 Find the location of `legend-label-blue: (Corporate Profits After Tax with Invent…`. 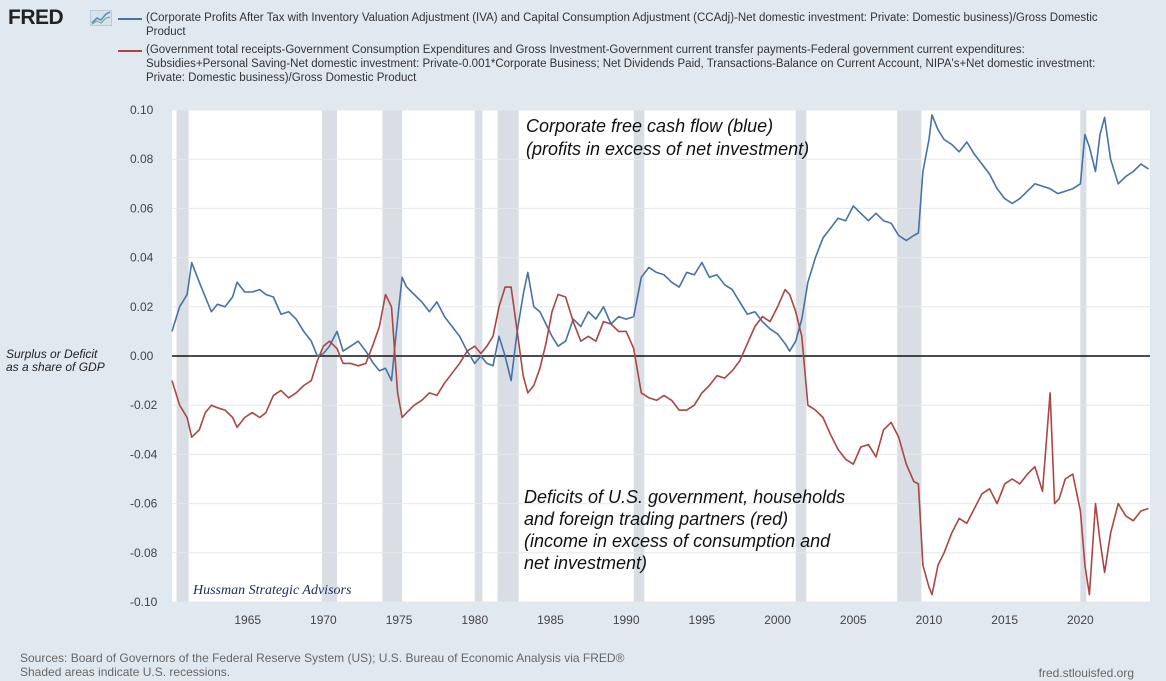

legend-label-blue: (Corporate Profits After Tax with Invent… is located at coordinates (622, 25).